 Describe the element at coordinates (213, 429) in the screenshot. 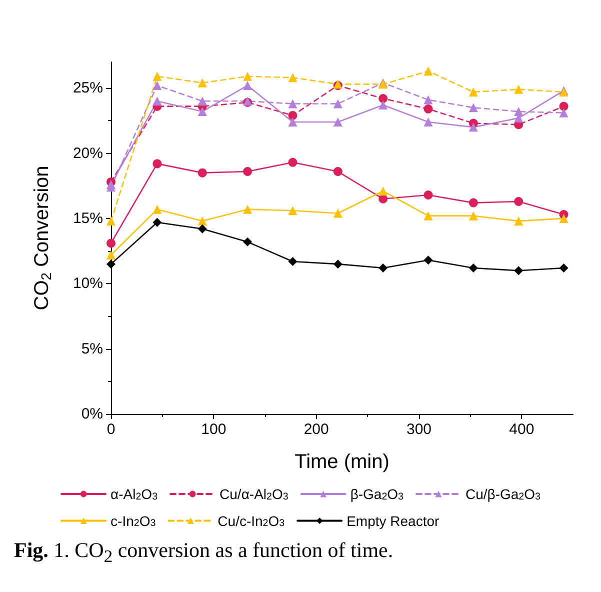

I see `x-tick-label: 100` at that location.